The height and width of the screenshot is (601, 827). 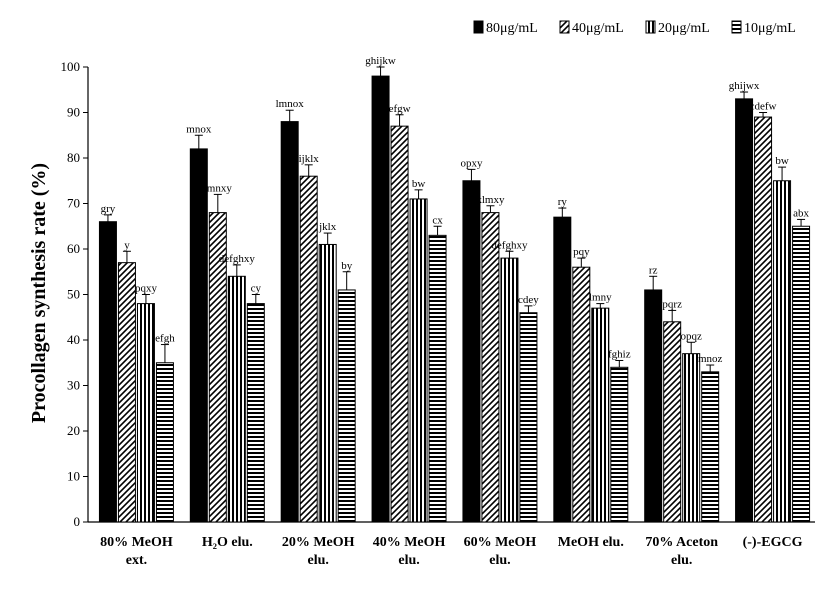 What do you see at coordinates (512, 28) in the screenshot?
I see `legend-label: 80μg/mL` at bounding box center [512, 28].